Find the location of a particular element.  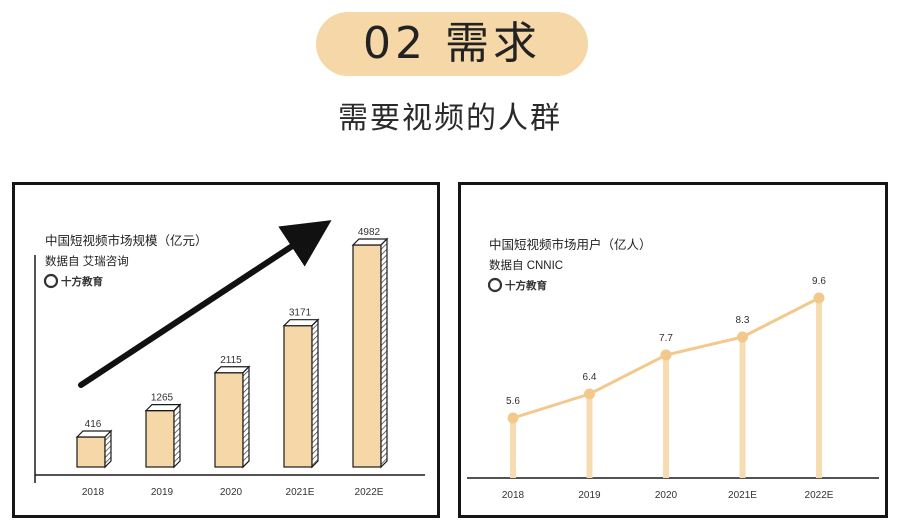

point-value-label: 6.4 is located at coordinates (590, 377).